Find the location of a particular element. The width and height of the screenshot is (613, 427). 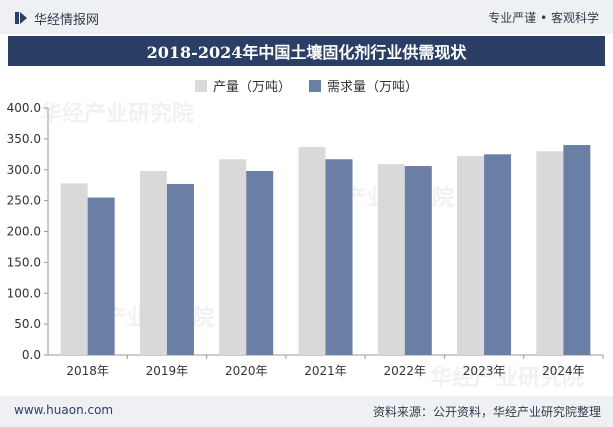

source-note: 资料来源：公开资料，华经产业研究院整理 is located at coordinates (486, 412).